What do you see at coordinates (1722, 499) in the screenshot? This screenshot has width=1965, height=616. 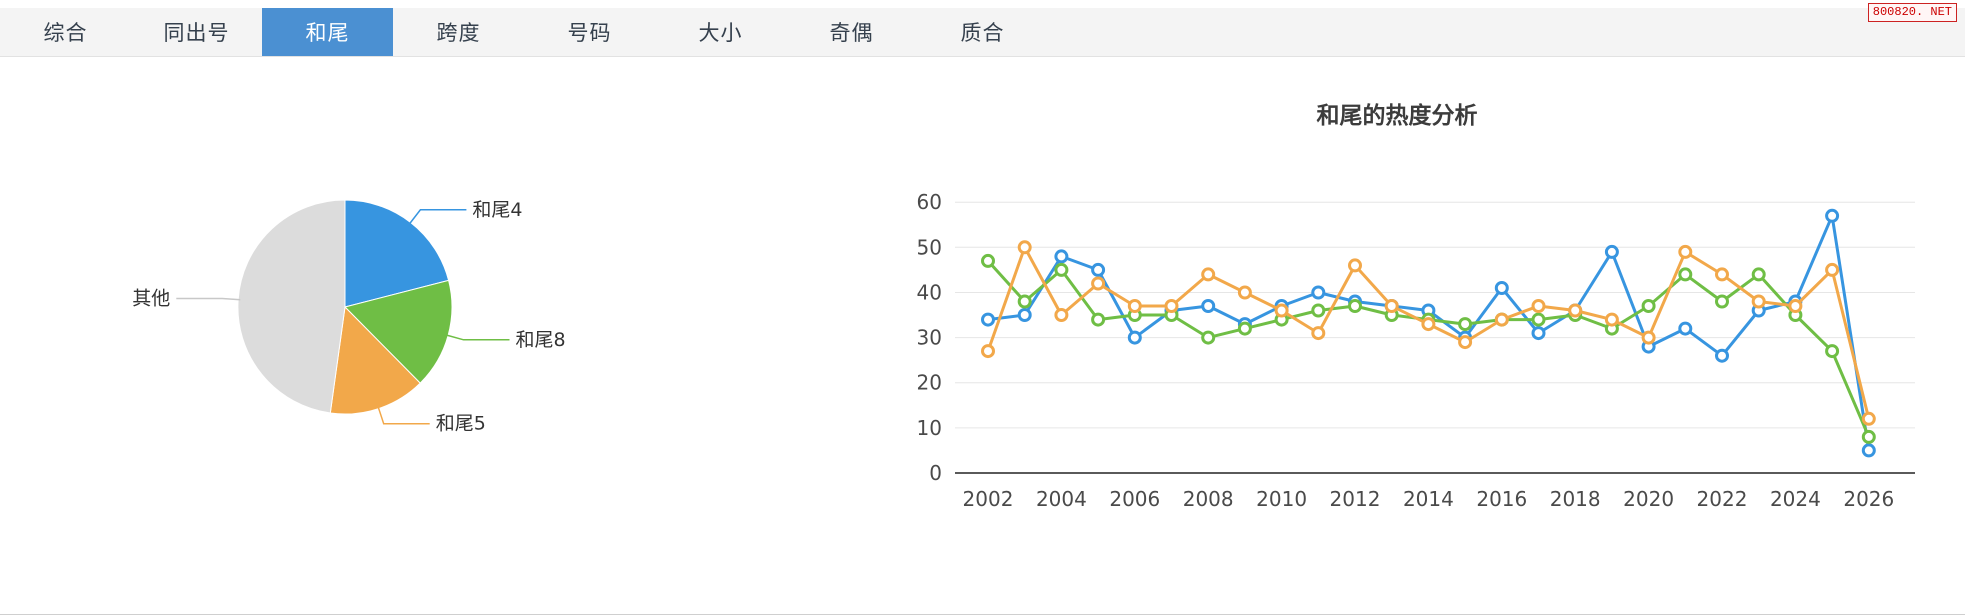 I see `x-axis-label-2022: 2022` at bounding box center [1722, 499].